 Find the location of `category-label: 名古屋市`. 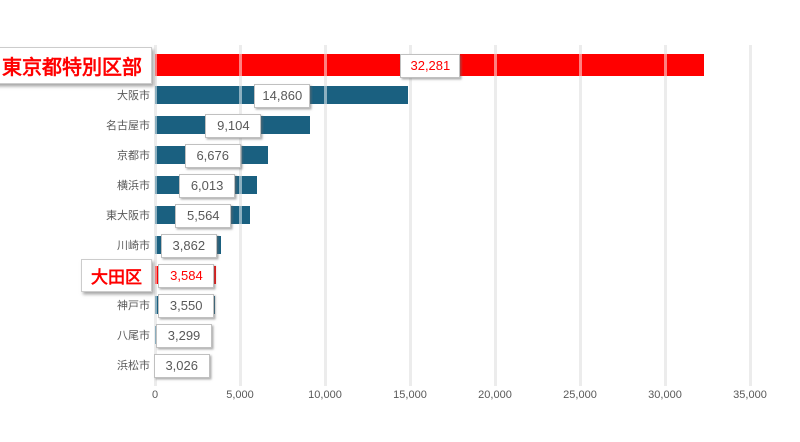

category-label: 名古屋市 is located at coordinates (128, 126).